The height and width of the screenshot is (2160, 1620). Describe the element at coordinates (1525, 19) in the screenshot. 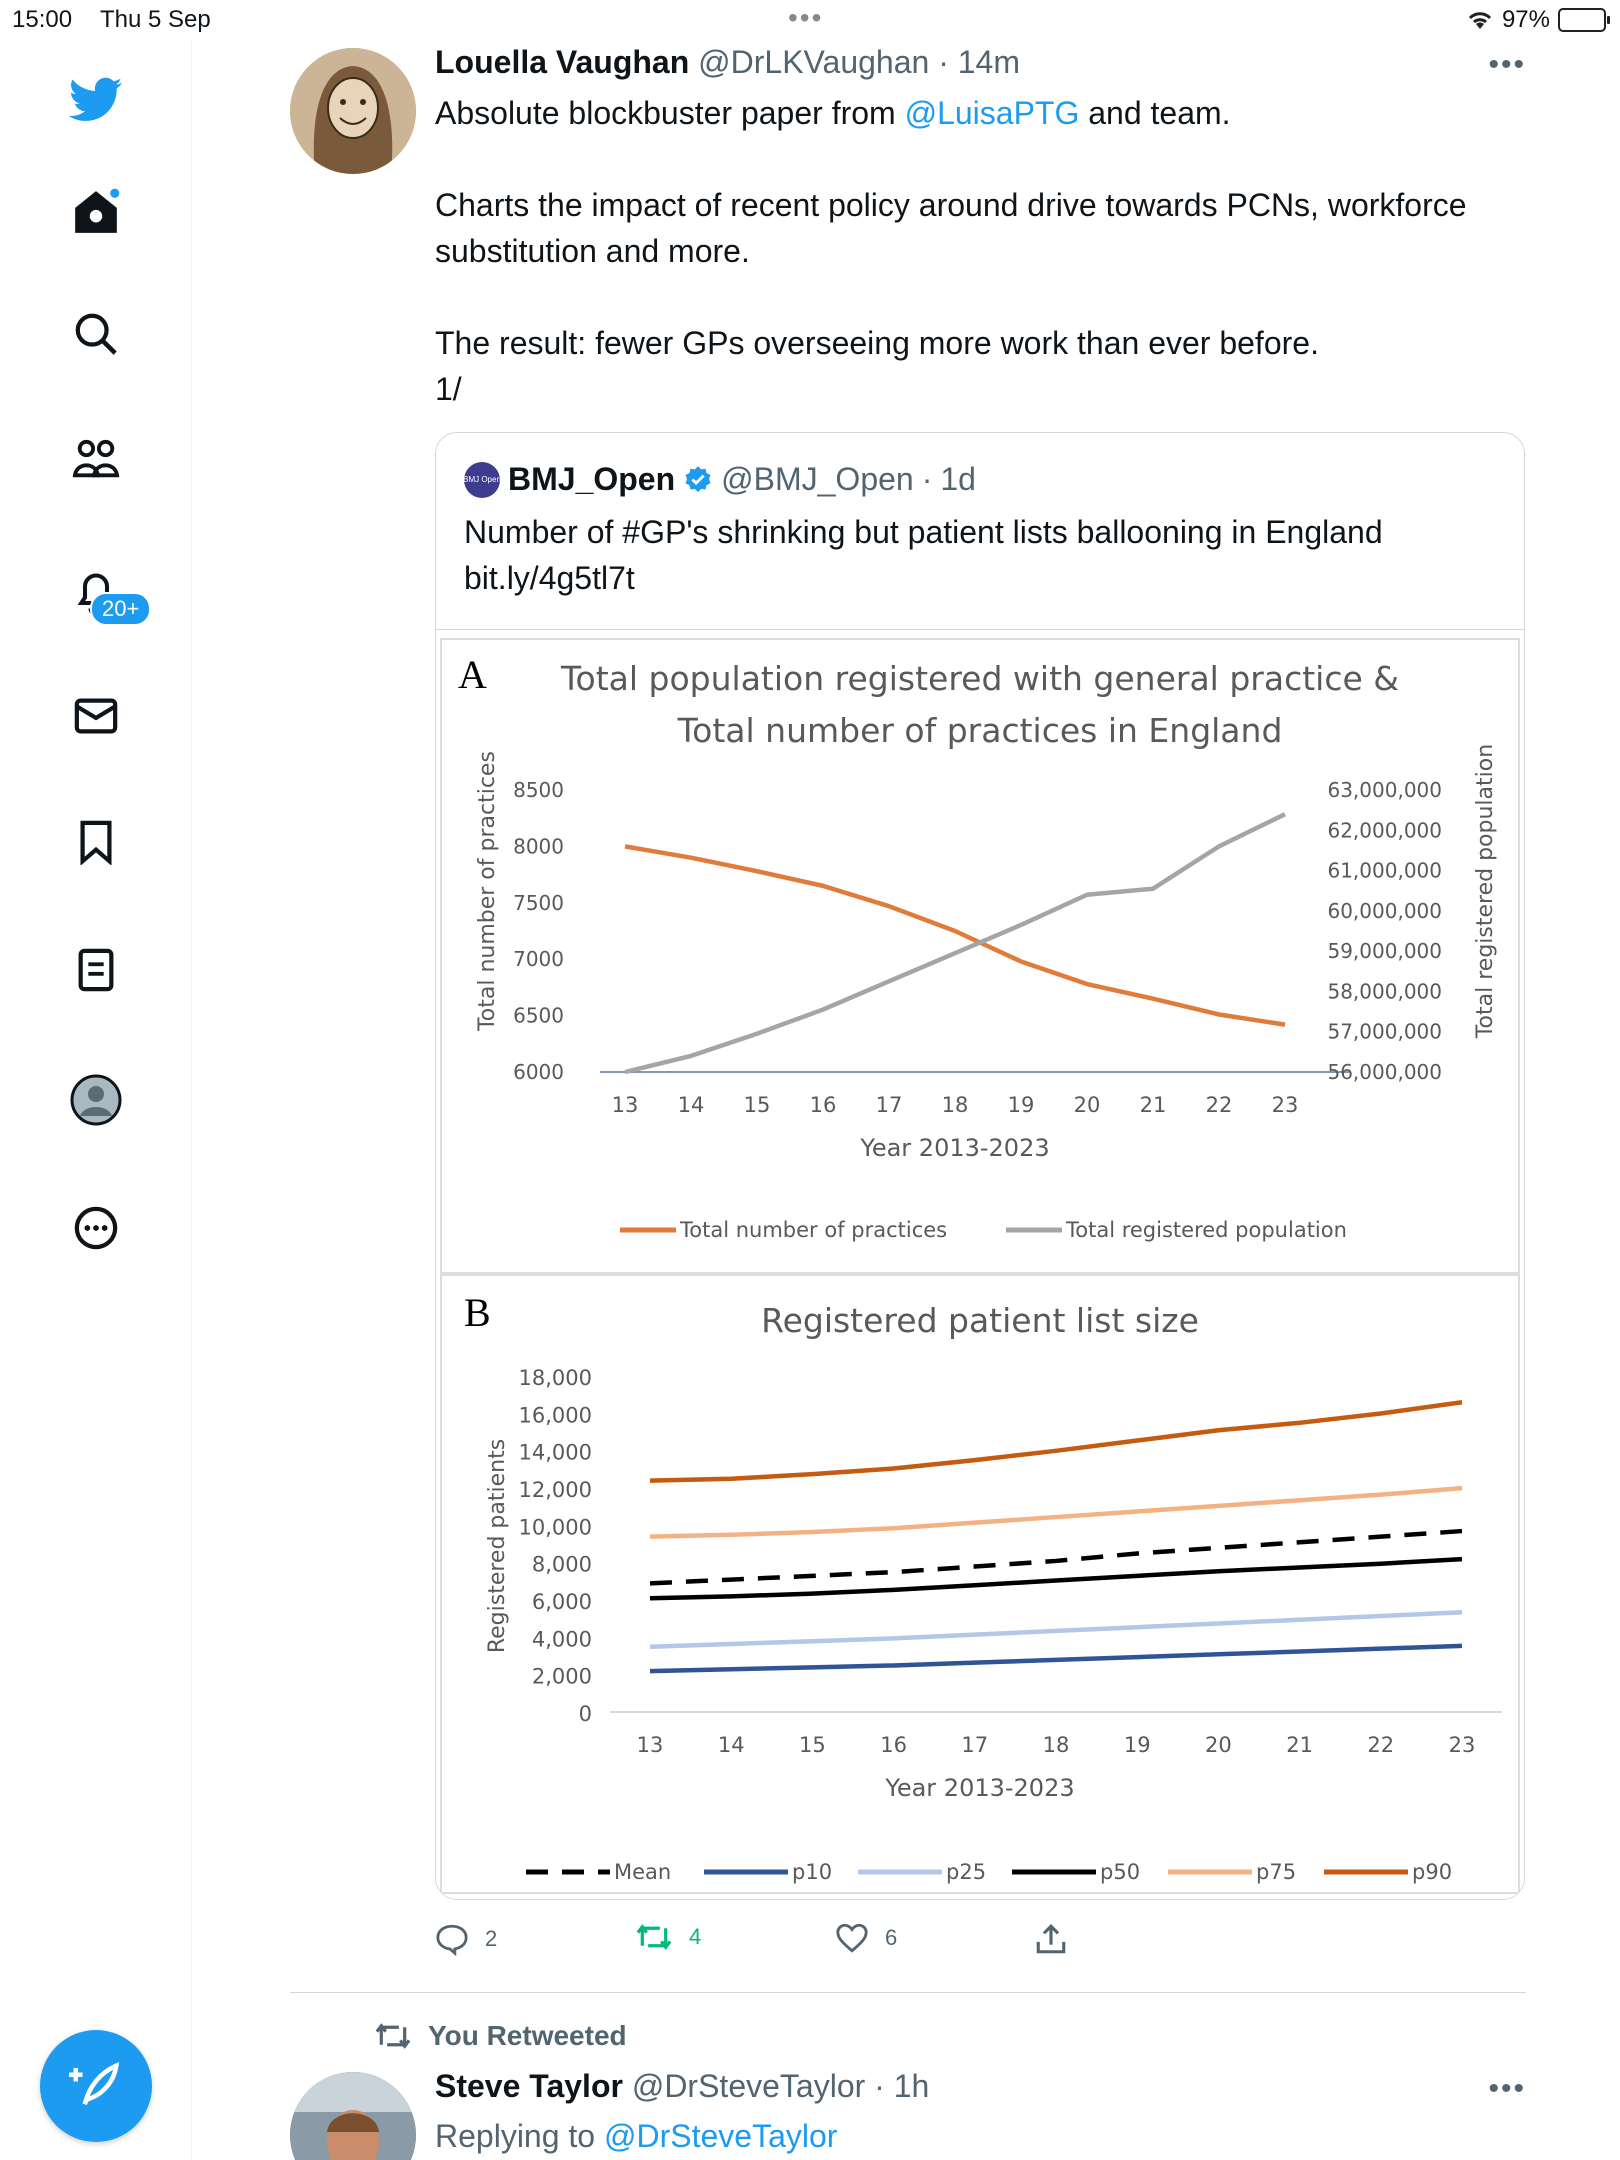

I see `battery-percent: 97%` at that location.